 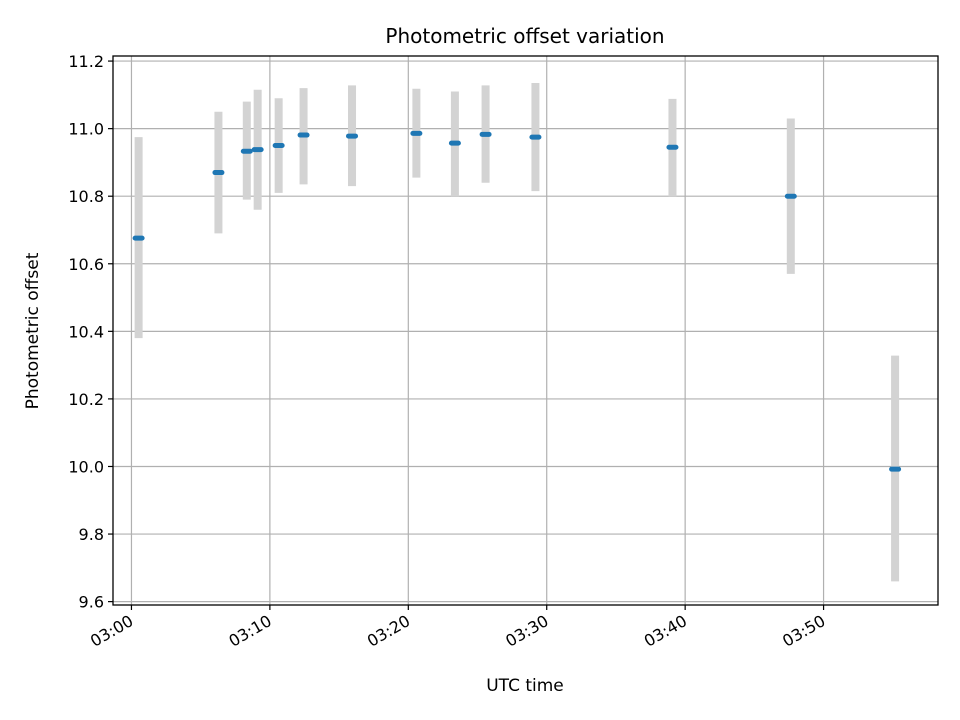 What do you see at coordinates (86, 264) in the screenshot?
I see `y-tick-label: 10.6` at bounding box center [86, 264].